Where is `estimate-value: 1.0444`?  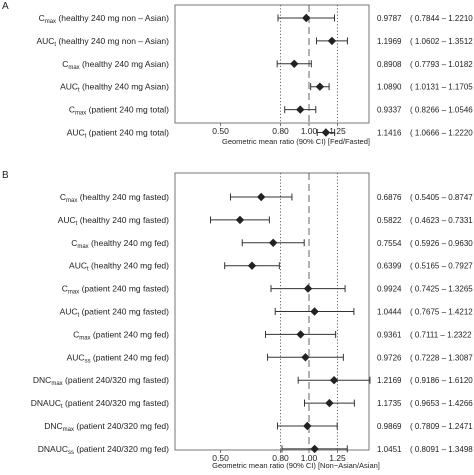 estimate-value: 1.0444 is located at coordinates (389, 312).